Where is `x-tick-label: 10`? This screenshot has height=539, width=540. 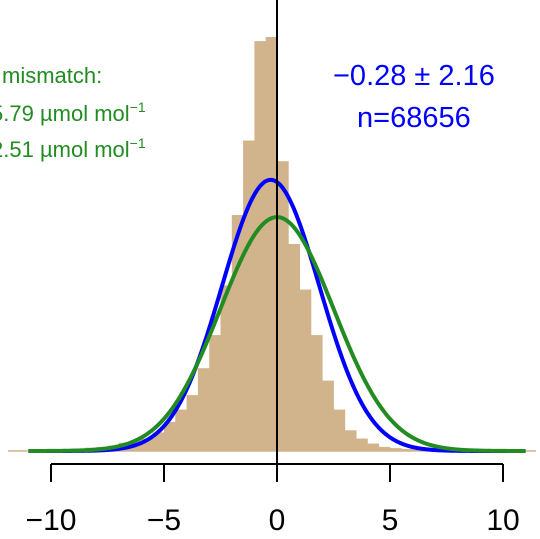 x-tick-label: 10 is located at coordinates (502, 520).